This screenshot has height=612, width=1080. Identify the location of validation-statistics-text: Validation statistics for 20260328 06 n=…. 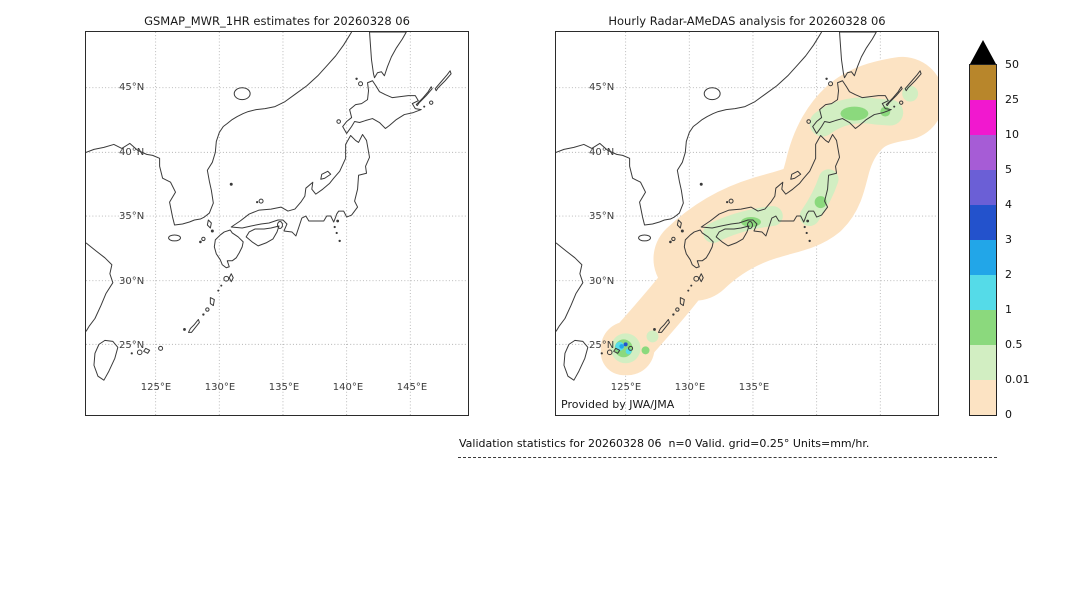
(664, 443).